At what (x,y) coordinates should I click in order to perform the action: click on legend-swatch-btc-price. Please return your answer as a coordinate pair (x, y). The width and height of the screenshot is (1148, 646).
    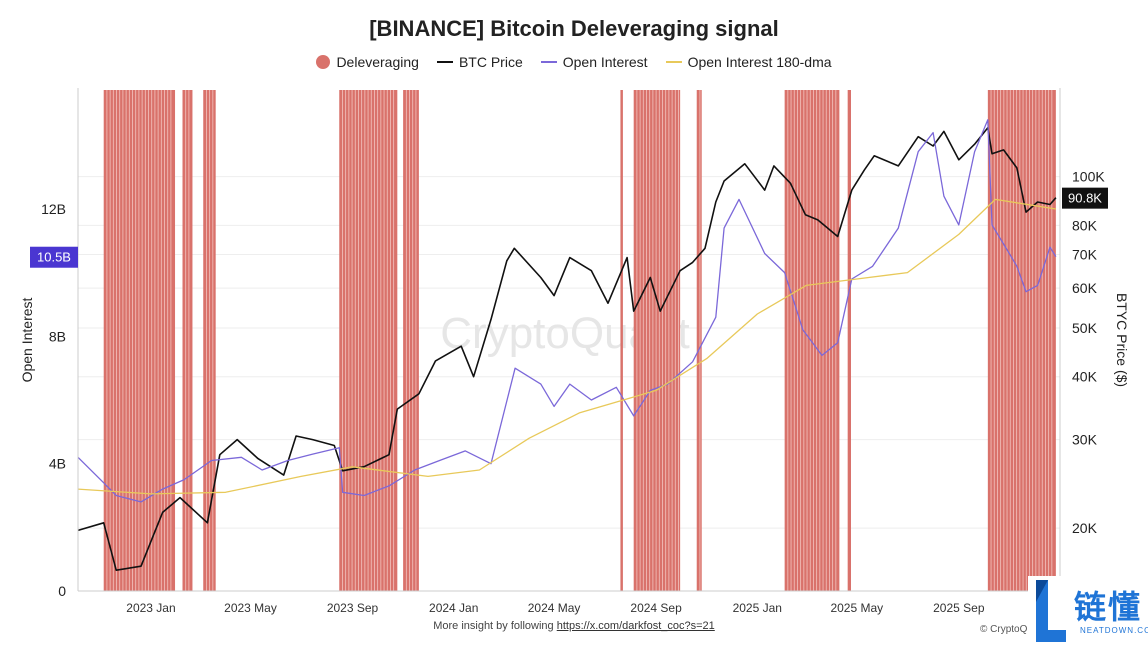
    Looking at the image, I should click on (444, 62).